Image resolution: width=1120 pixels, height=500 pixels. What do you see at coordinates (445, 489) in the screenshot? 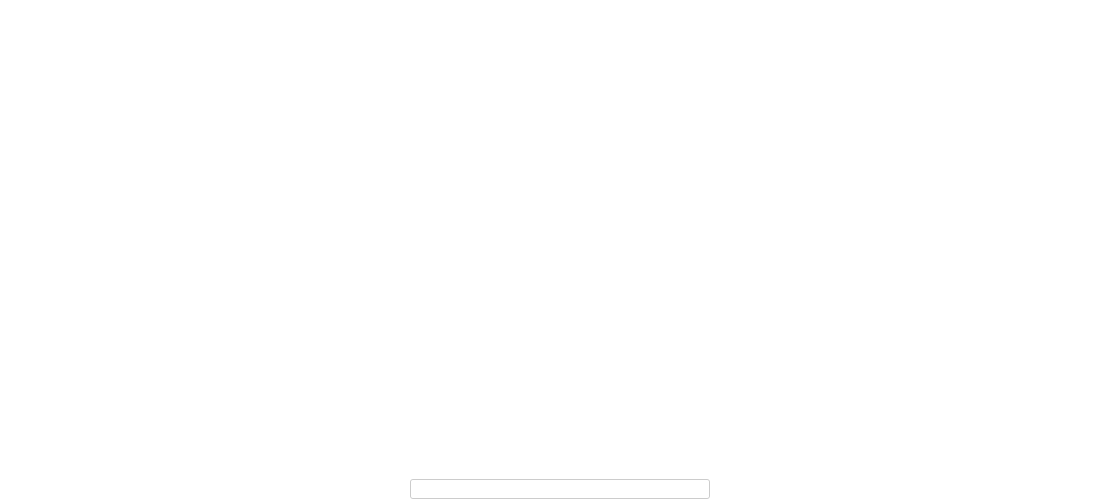
I see `percentil-95-line-swatch` at bounding box center [445, 489].